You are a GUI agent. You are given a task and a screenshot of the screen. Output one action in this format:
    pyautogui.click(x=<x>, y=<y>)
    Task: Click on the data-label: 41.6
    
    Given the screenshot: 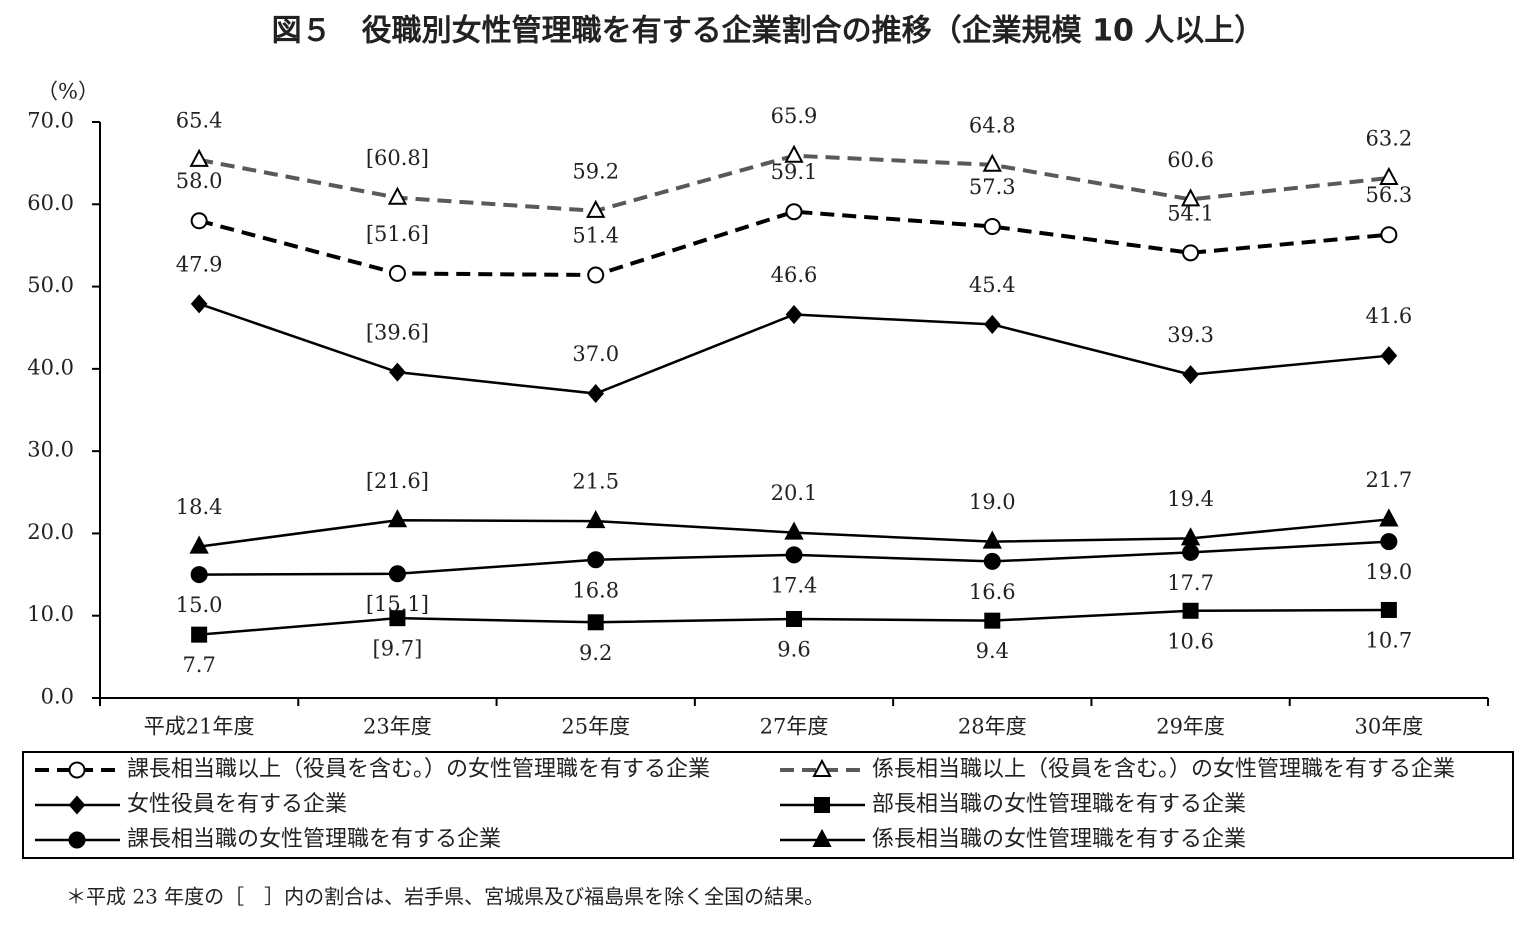 What is the action you would take?
    pyautogui.click(x=1388, y=316)
    